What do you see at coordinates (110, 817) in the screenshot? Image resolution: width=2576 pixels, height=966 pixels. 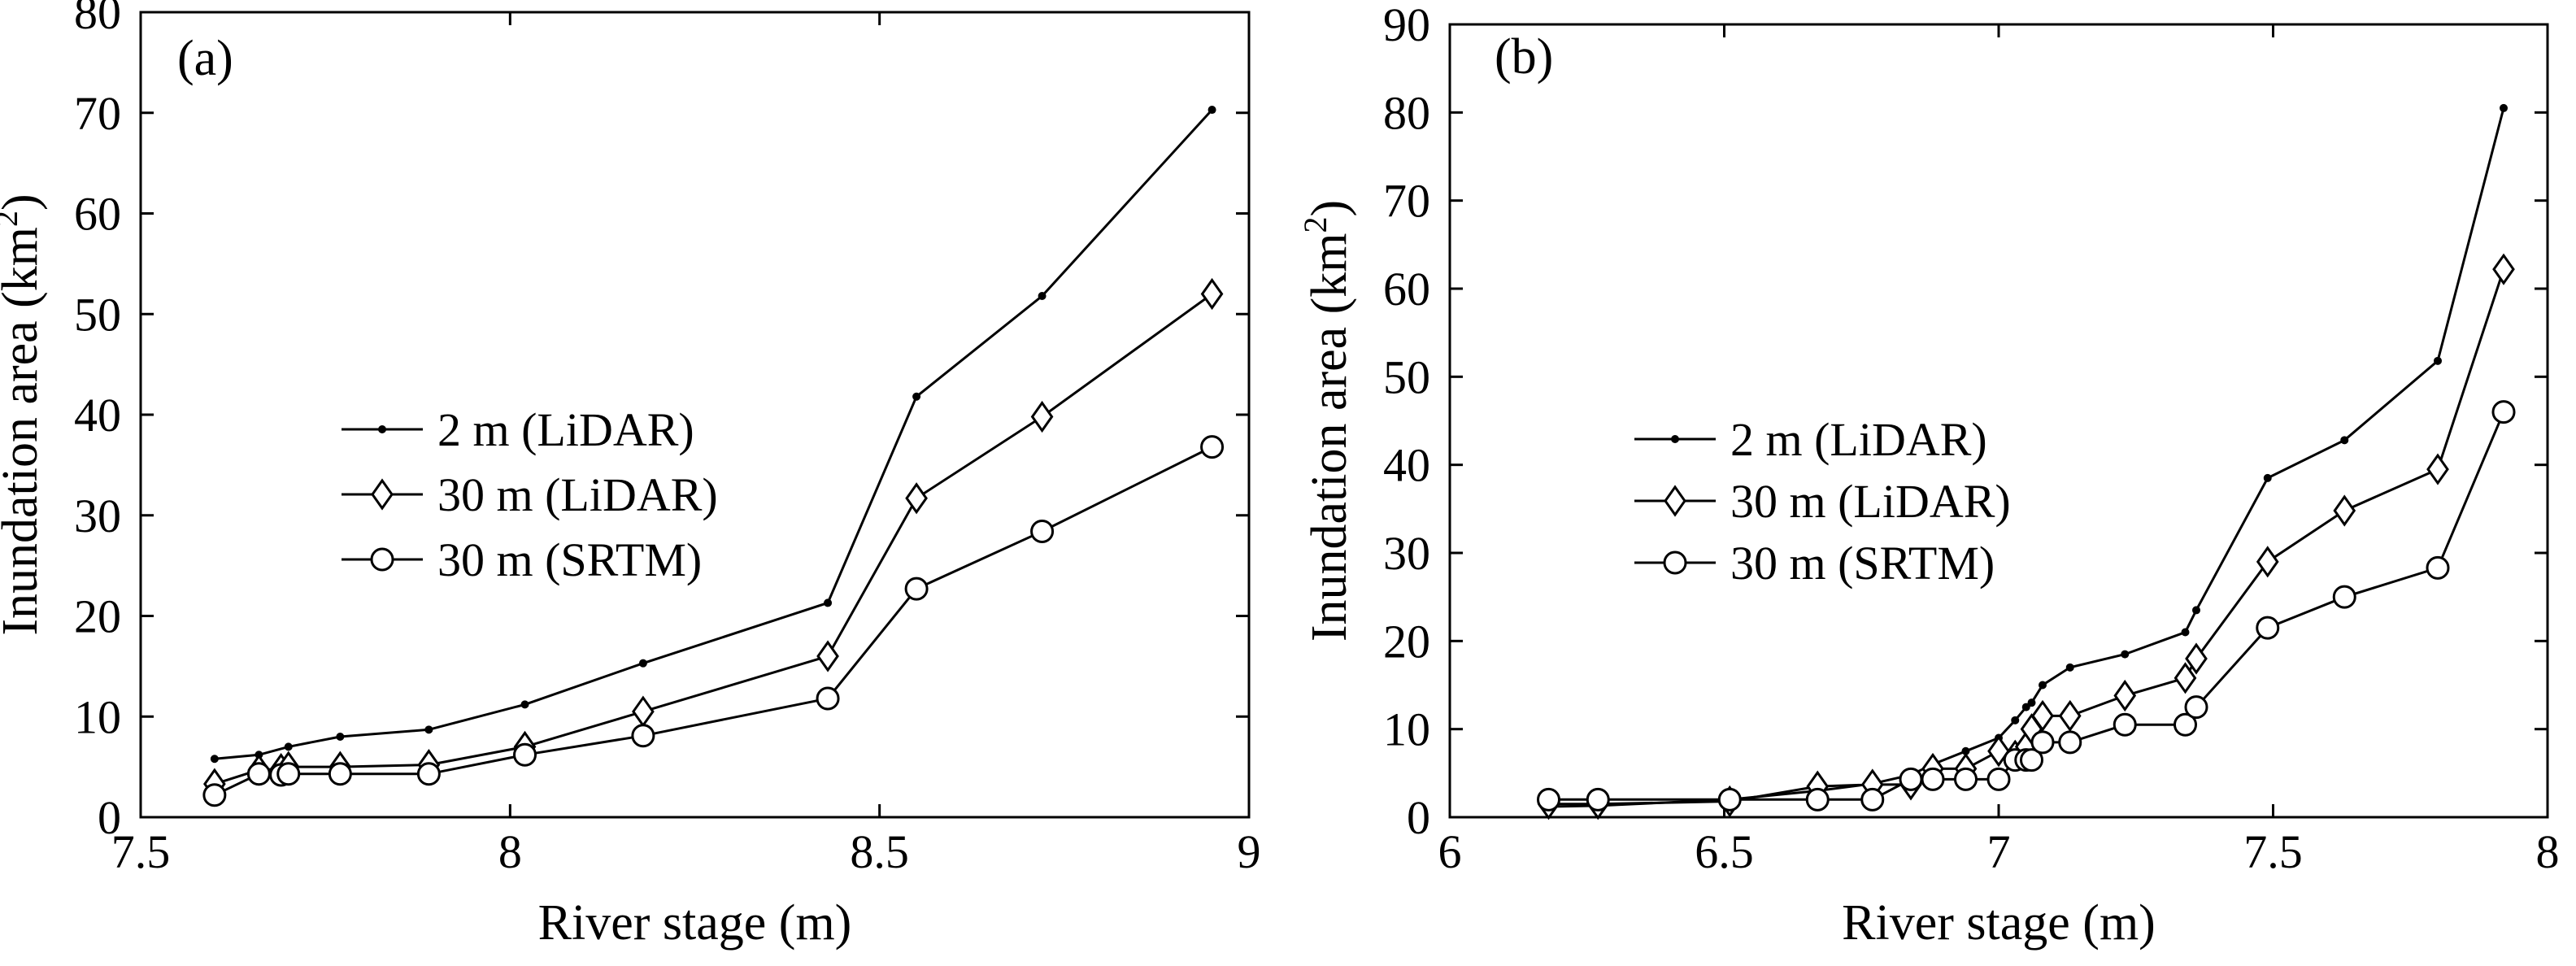 I see `y-tick-label: 0` at bounding box center [110, 817].